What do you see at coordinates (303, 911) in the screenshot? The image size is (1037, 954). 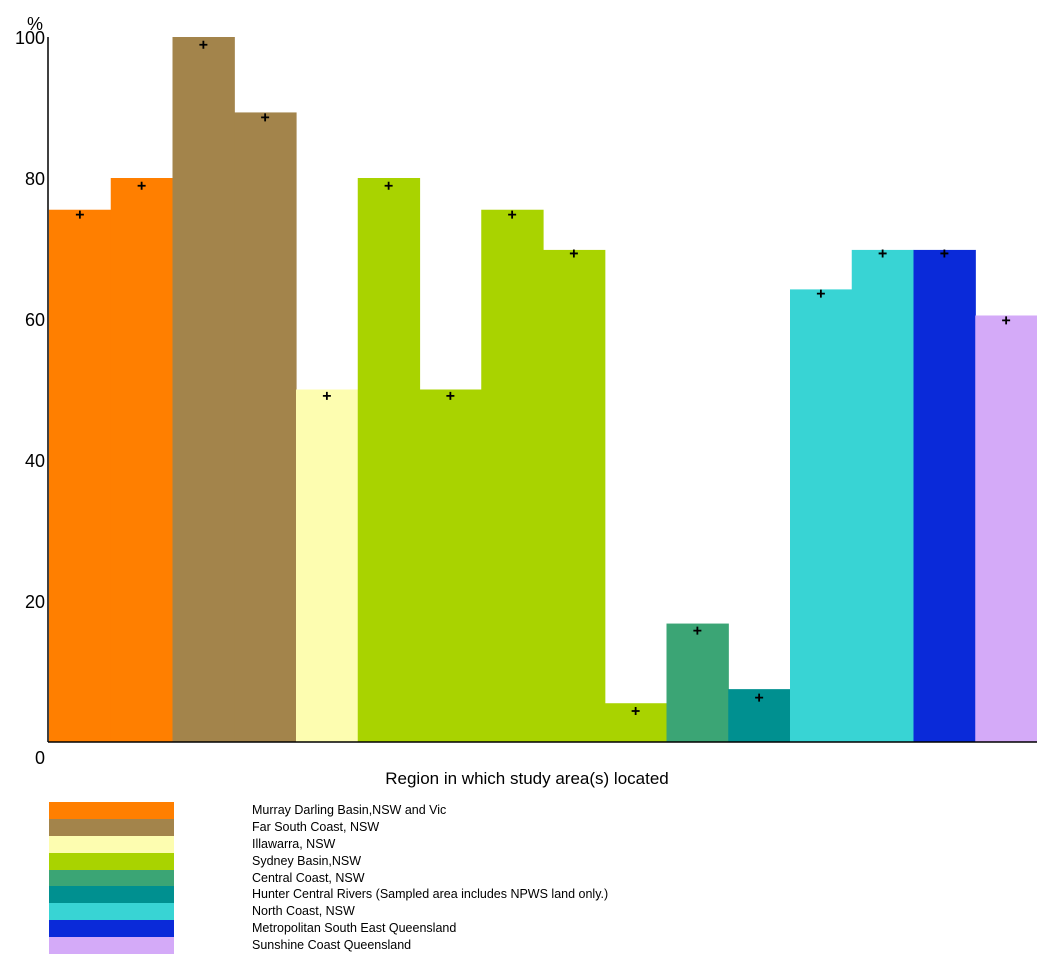 I see `legend-label-north_coast: North Coast, NSW` at bounding box center [303, 911].